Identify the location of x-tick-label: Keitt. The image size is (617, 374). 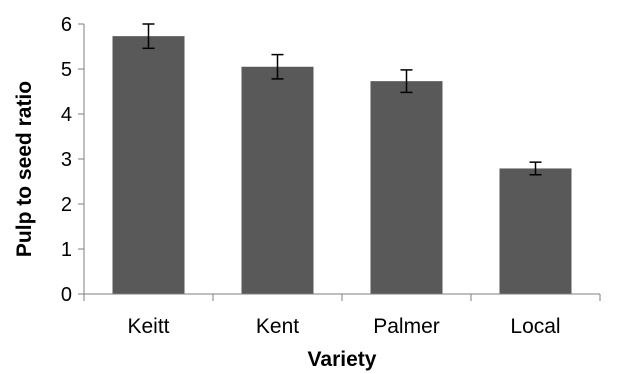
(148, 326).